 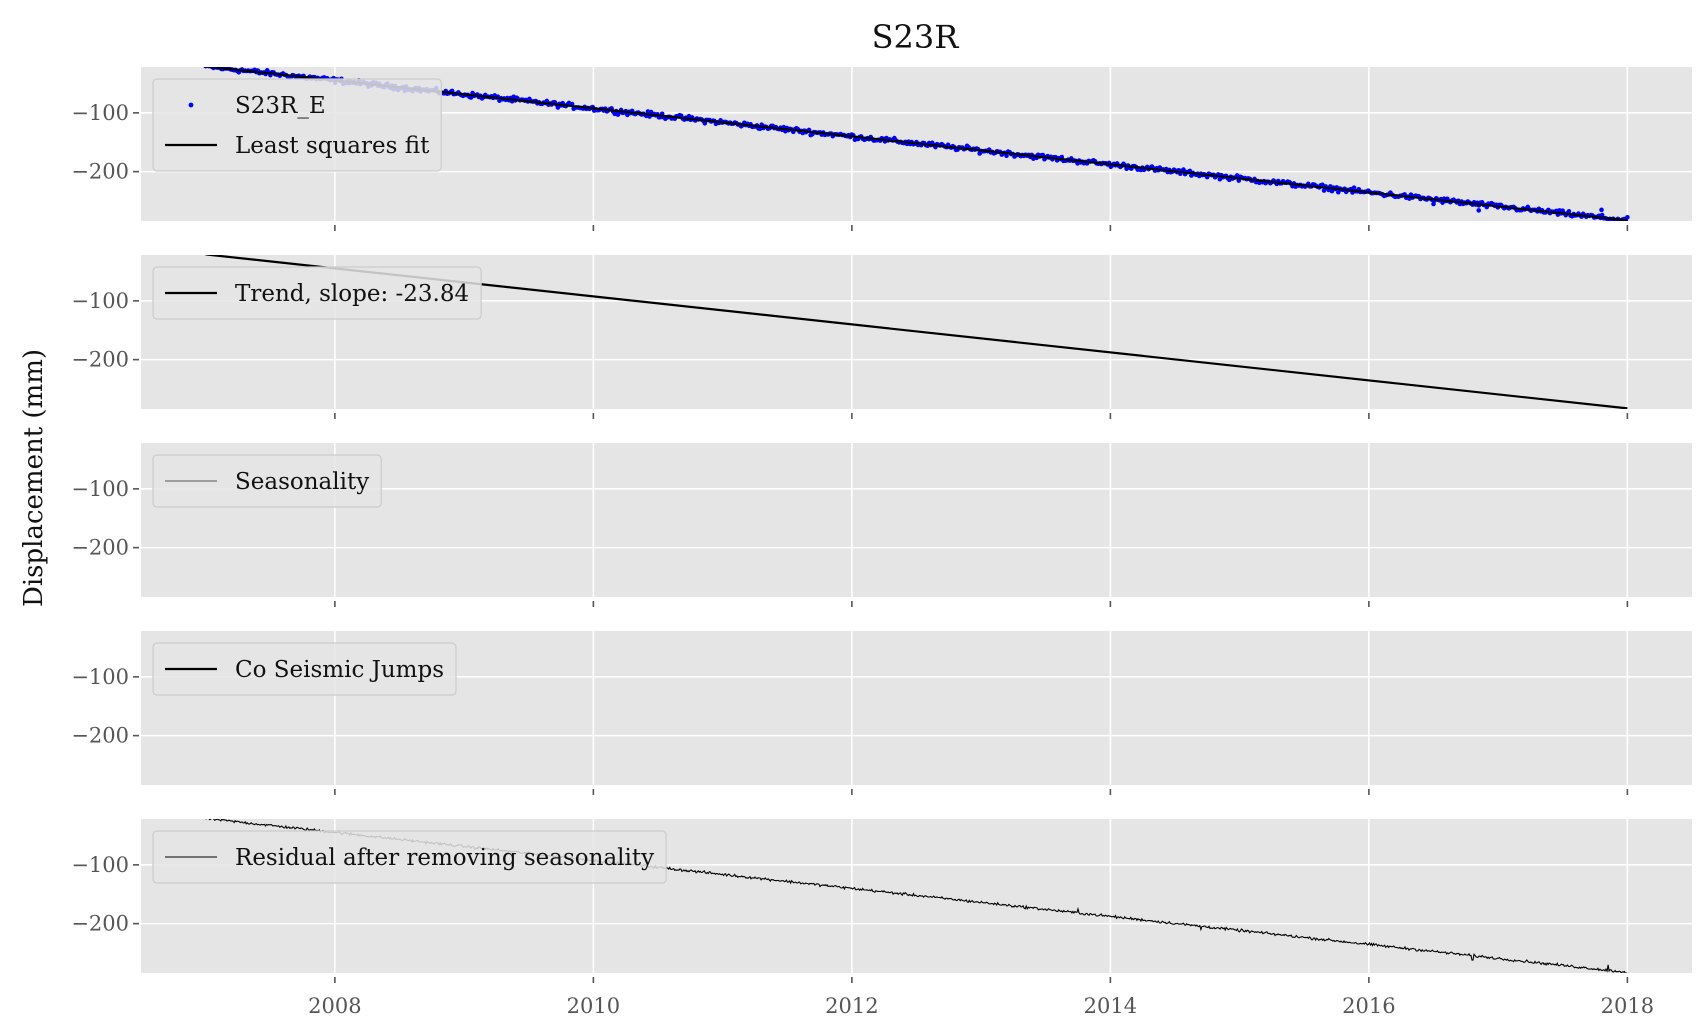 What do you see at coordinates (302, 482) in the screenshot?
I see `legend-label: Seasonality` at bounding box center [302, 482].